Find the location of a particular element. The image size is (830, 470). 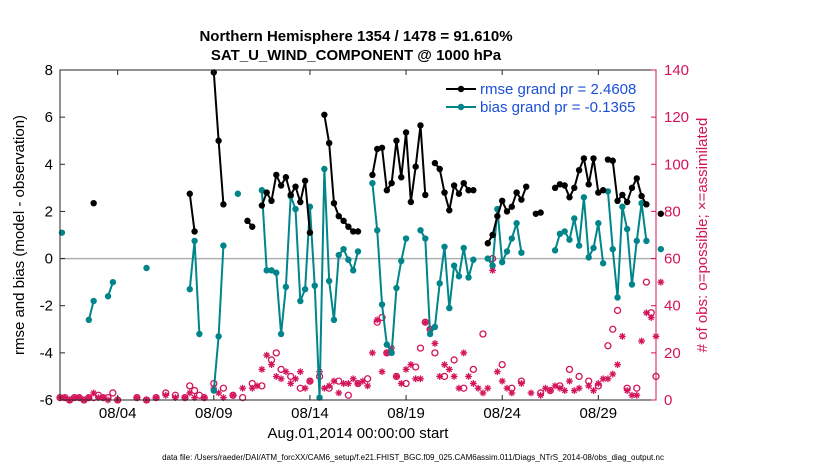

y2-tick-label: 20 is located at coordinates (672, 353).